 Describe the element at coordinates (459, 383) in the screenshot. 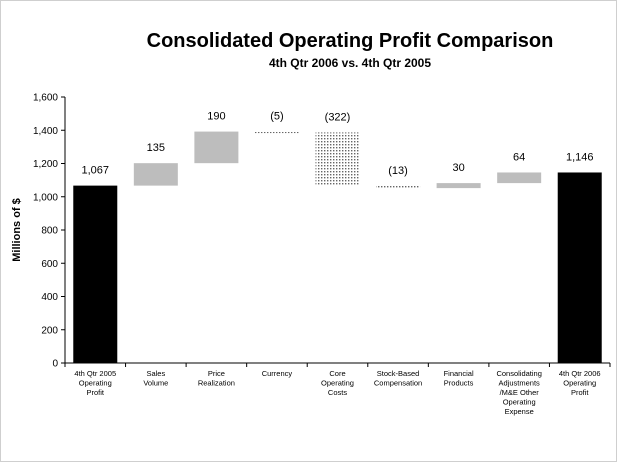

I see `x-category-label: Products` at that location.